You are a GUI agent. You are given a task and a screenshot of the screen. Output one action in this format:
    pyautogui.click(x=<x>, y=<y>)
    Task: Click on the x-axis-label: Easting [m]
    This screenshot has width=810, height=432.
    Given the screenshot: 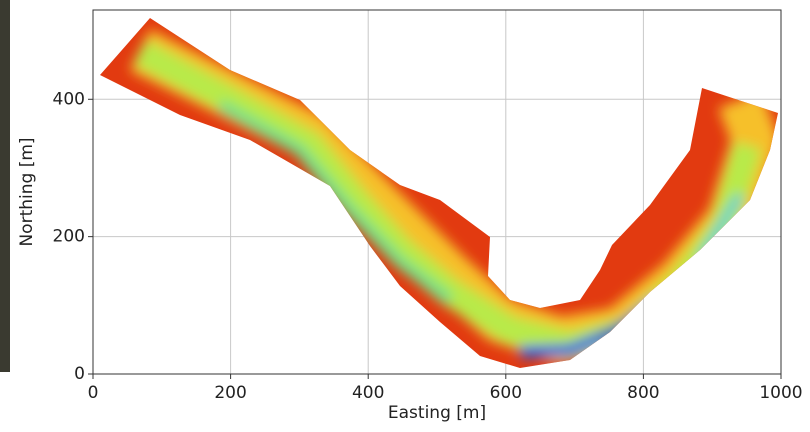 What is the action you would take?
    pyautogui.click(x=437, y=413)
    